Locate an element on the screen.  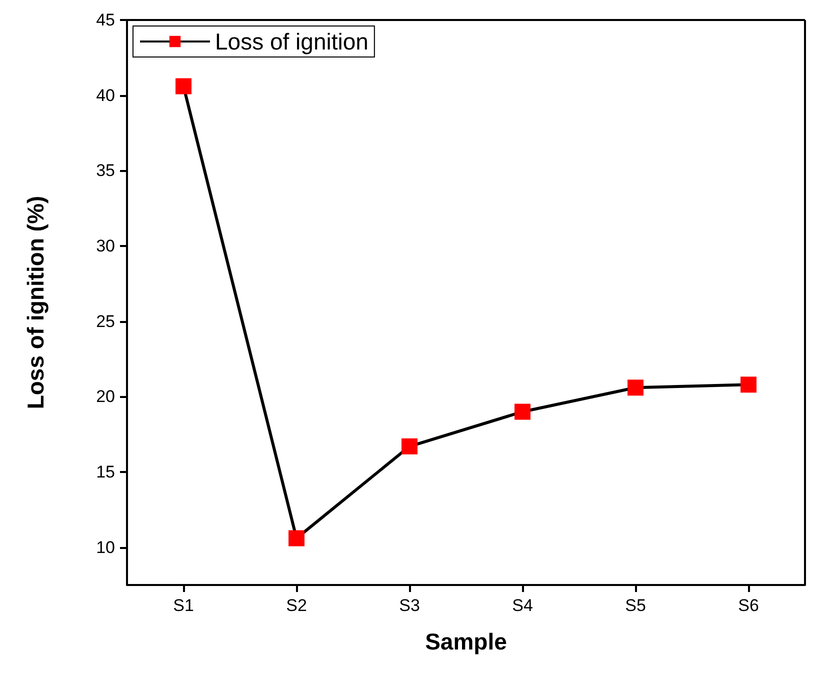
y-axis-title: Loss of ignition (%) is located at coordinates (35, 303).